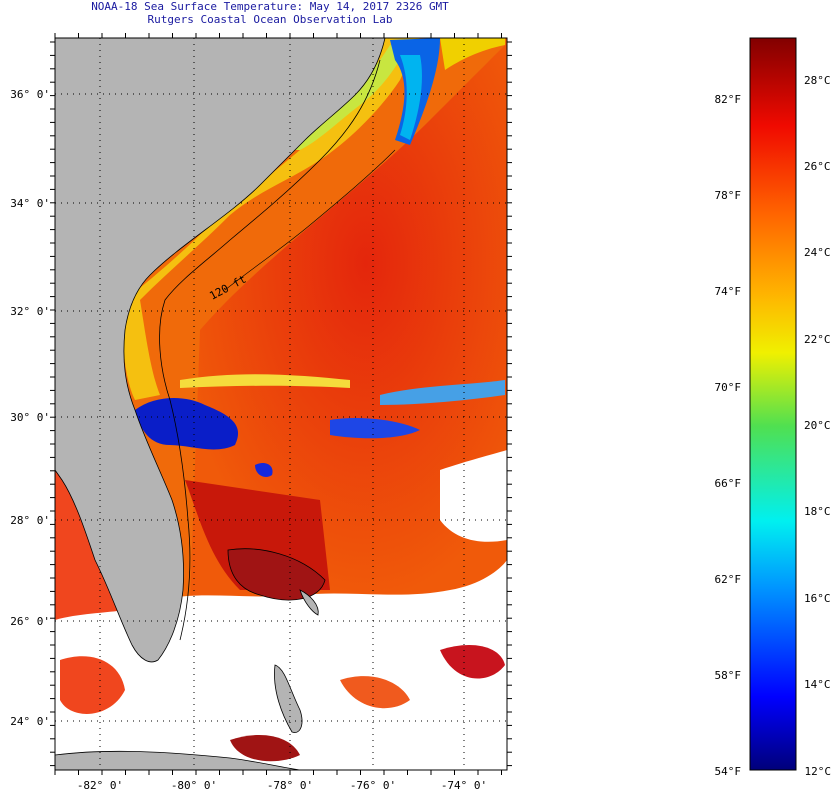  Describe the element at coordinates (309, 602) in the screenshot. I see `land-grand-bahama` at that location.